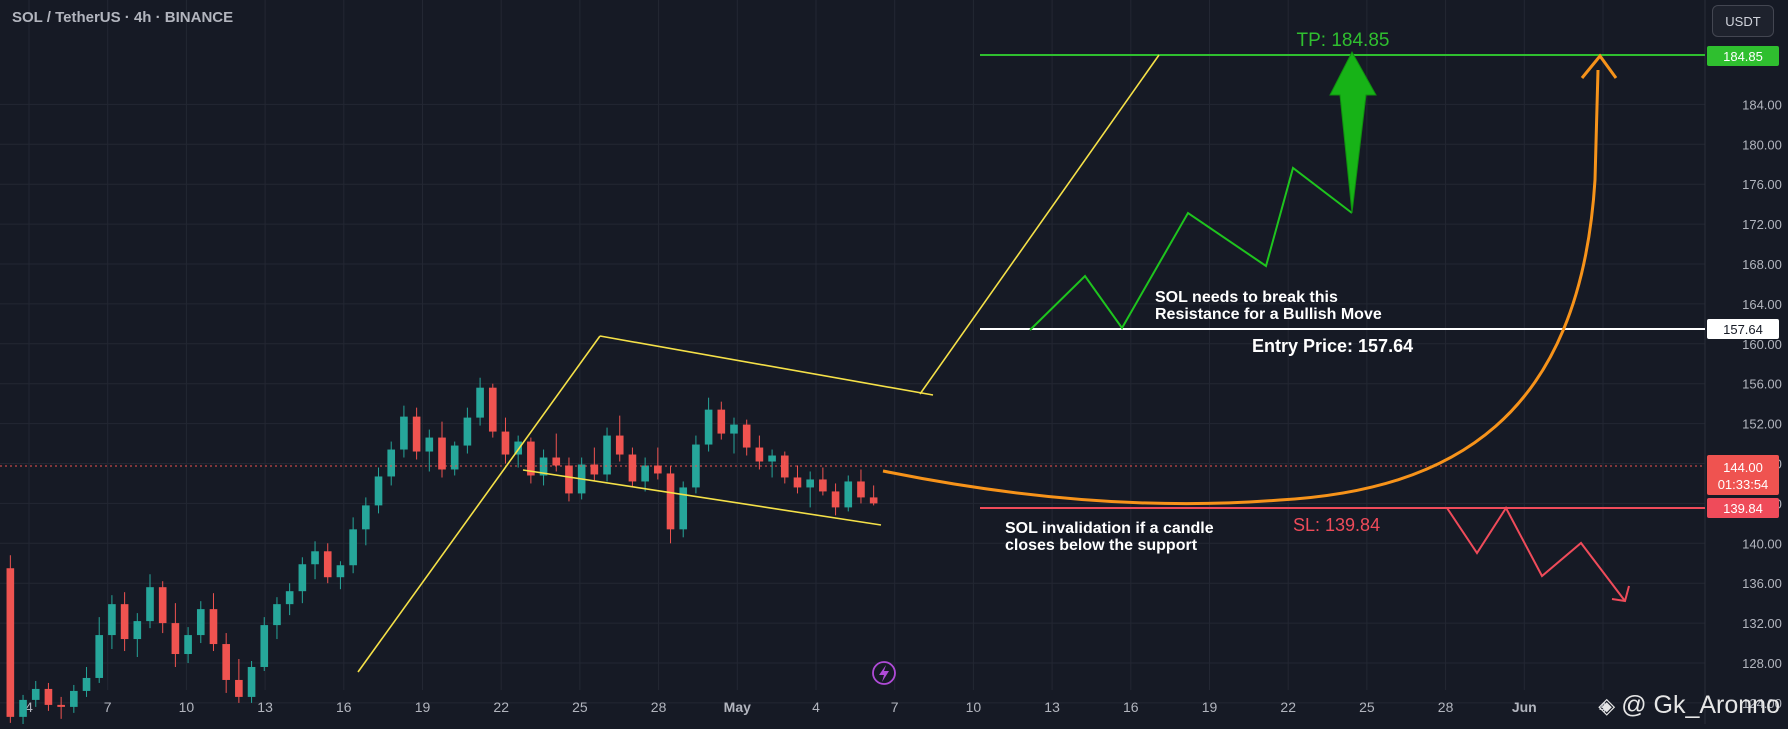  I want to click on price-tick-label: 184.00, so click(1762, 104).